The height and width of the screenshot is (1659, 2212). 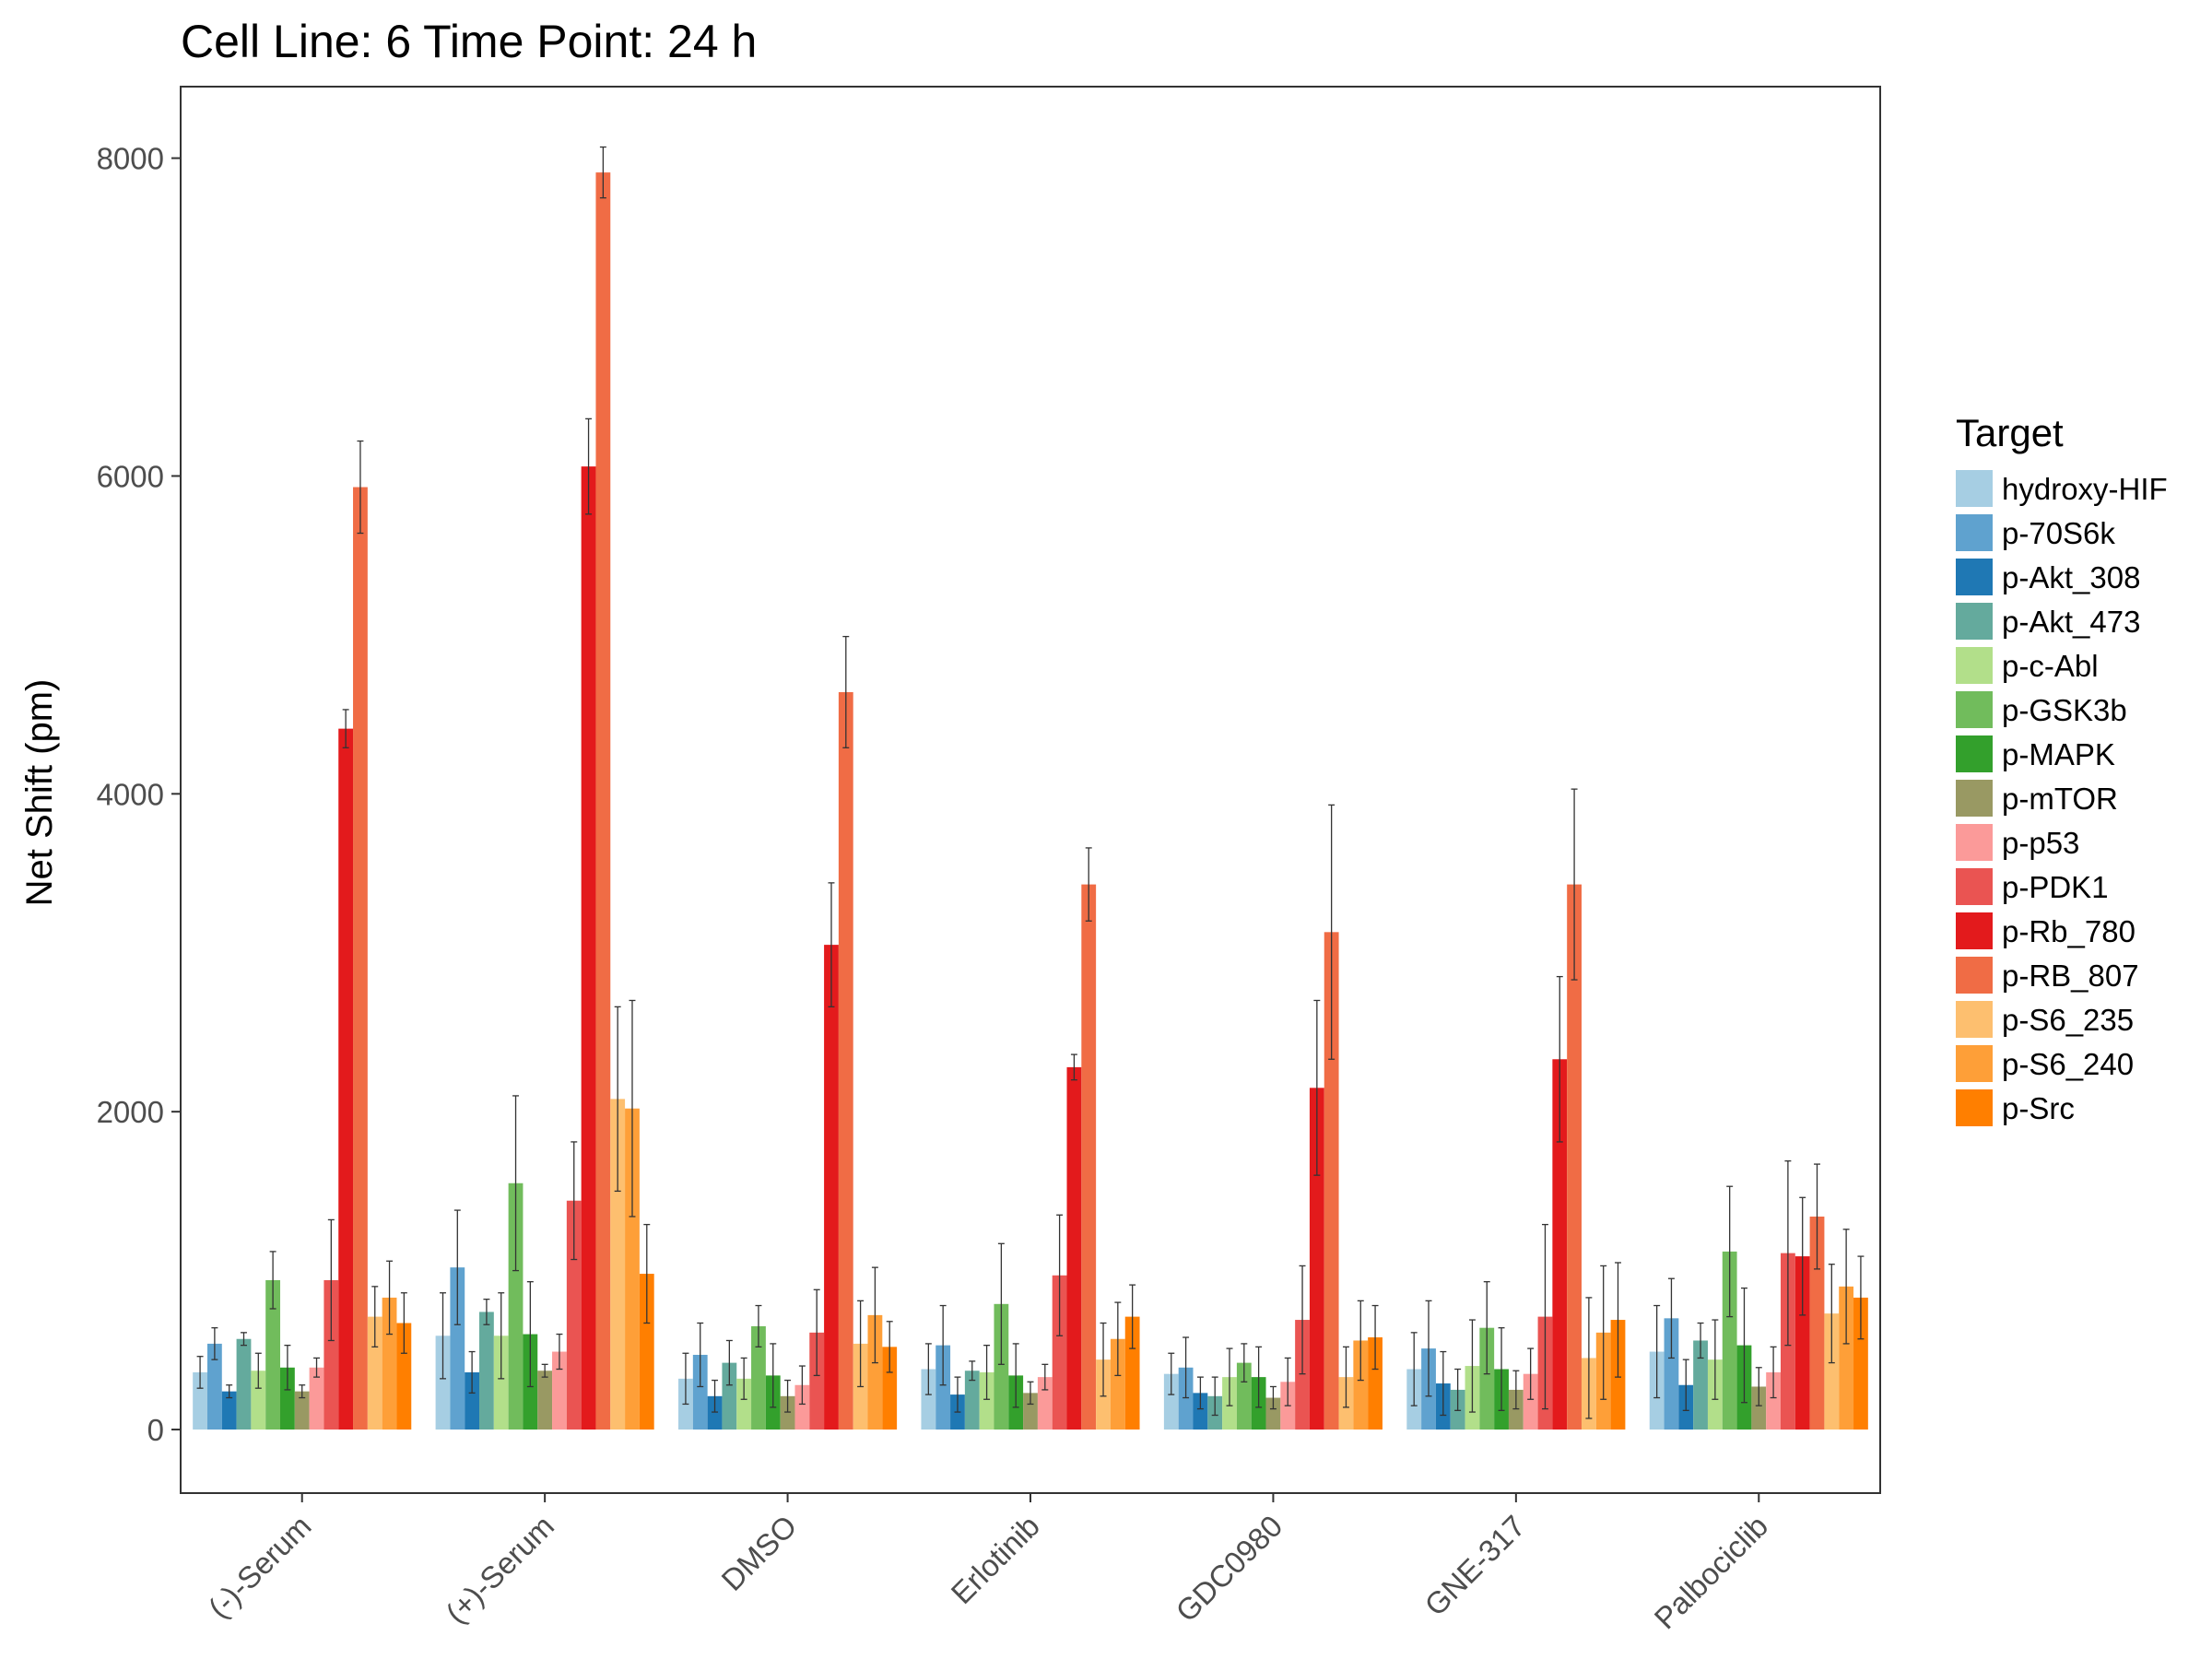 I want to click on legend-label: p-p53, so click(x=2040, y=843).